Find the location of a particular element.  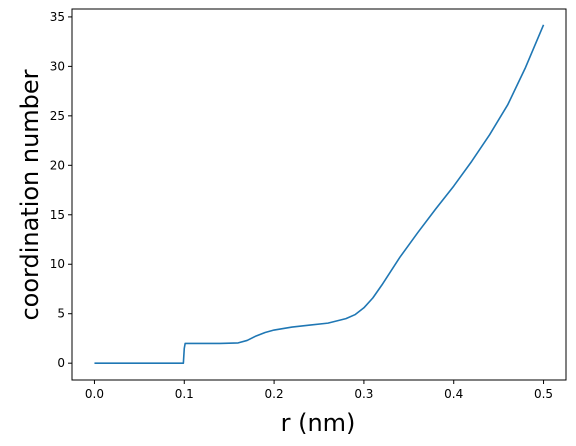

y-tick-label: 10 is located at coordinates (57, 264).